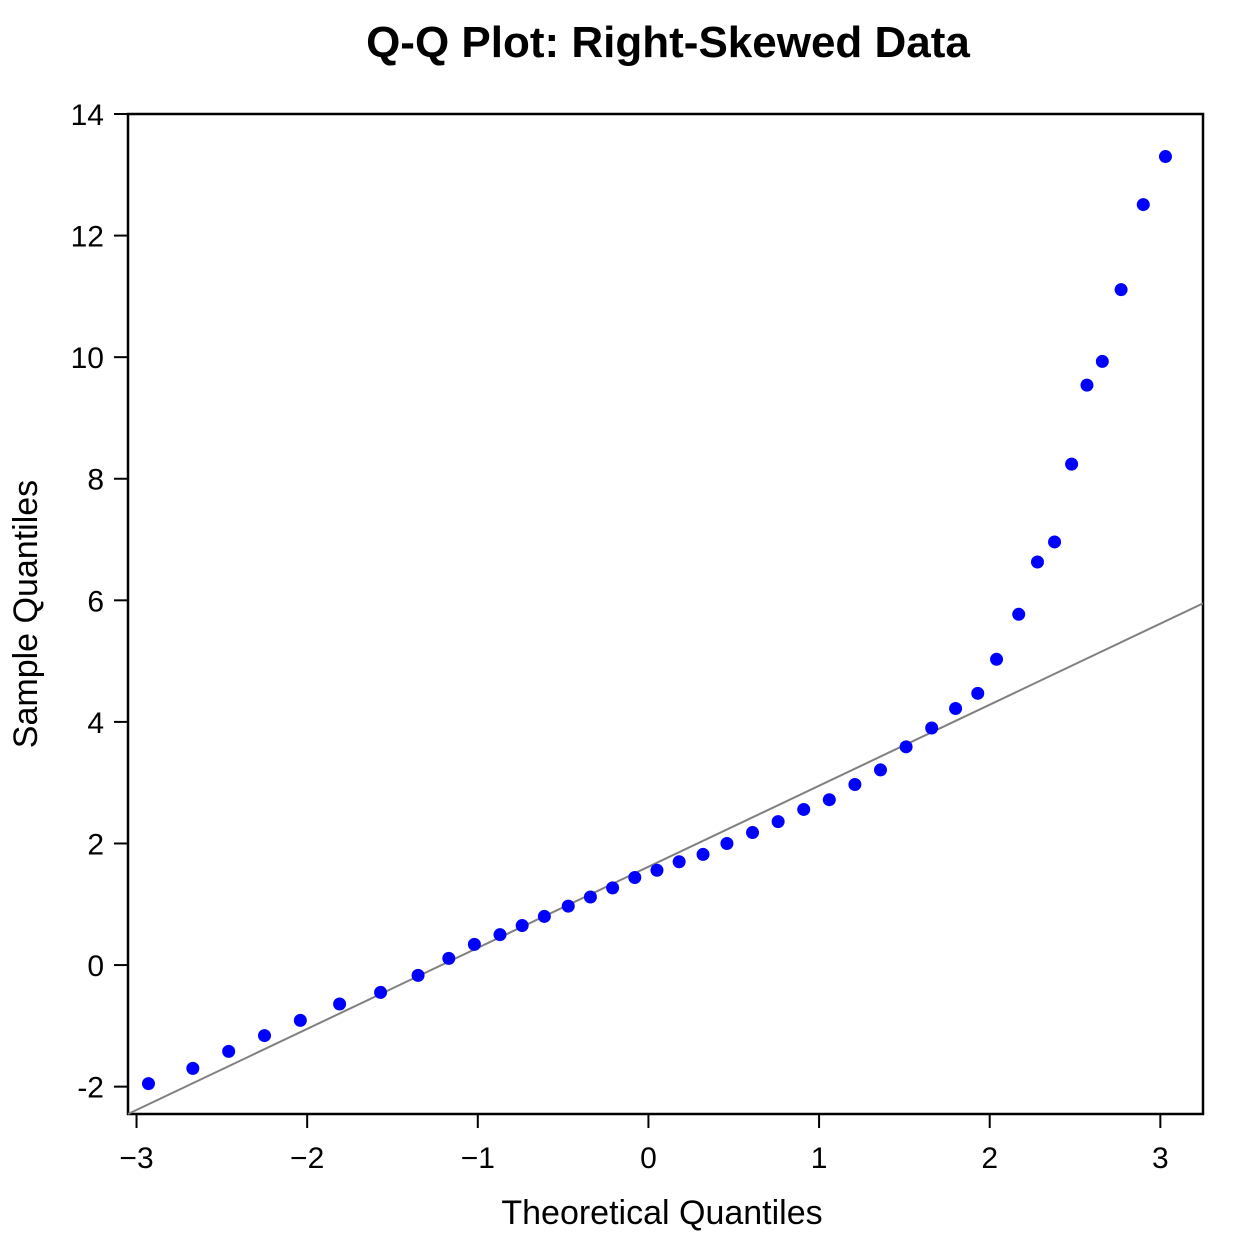  What do you see at coordinates (95, 480) in the screenshot?
I see `y-tick-label: 8` at bounding box center [95, 480].